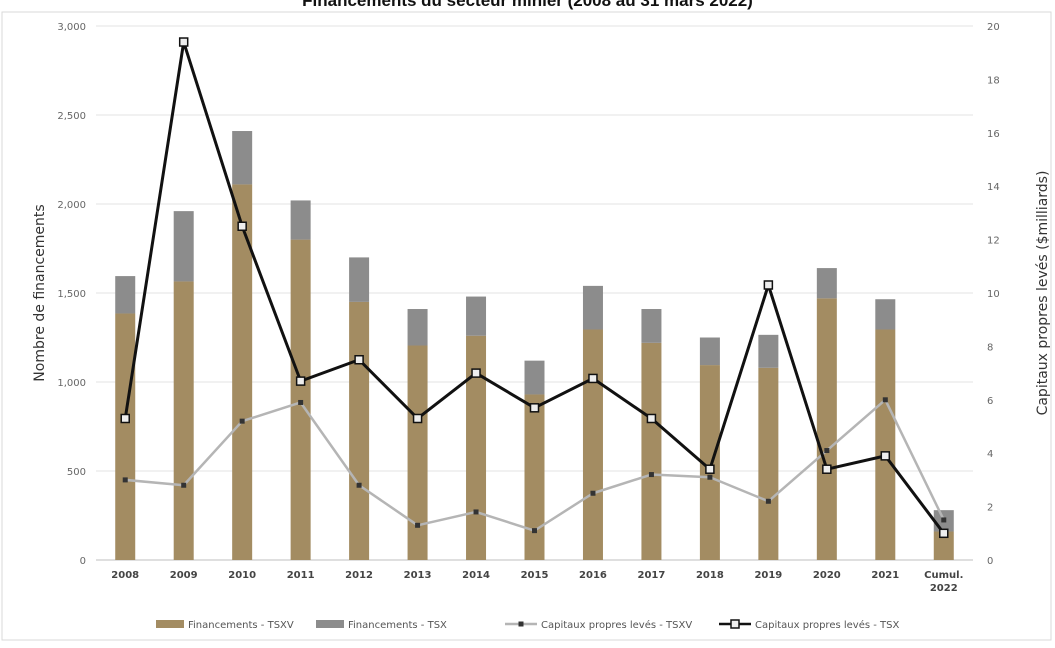  What do you see at coordinates (827, 575) in the screenshot?
I see `x-tick-label: 2020` at bounding box center [827, 575].